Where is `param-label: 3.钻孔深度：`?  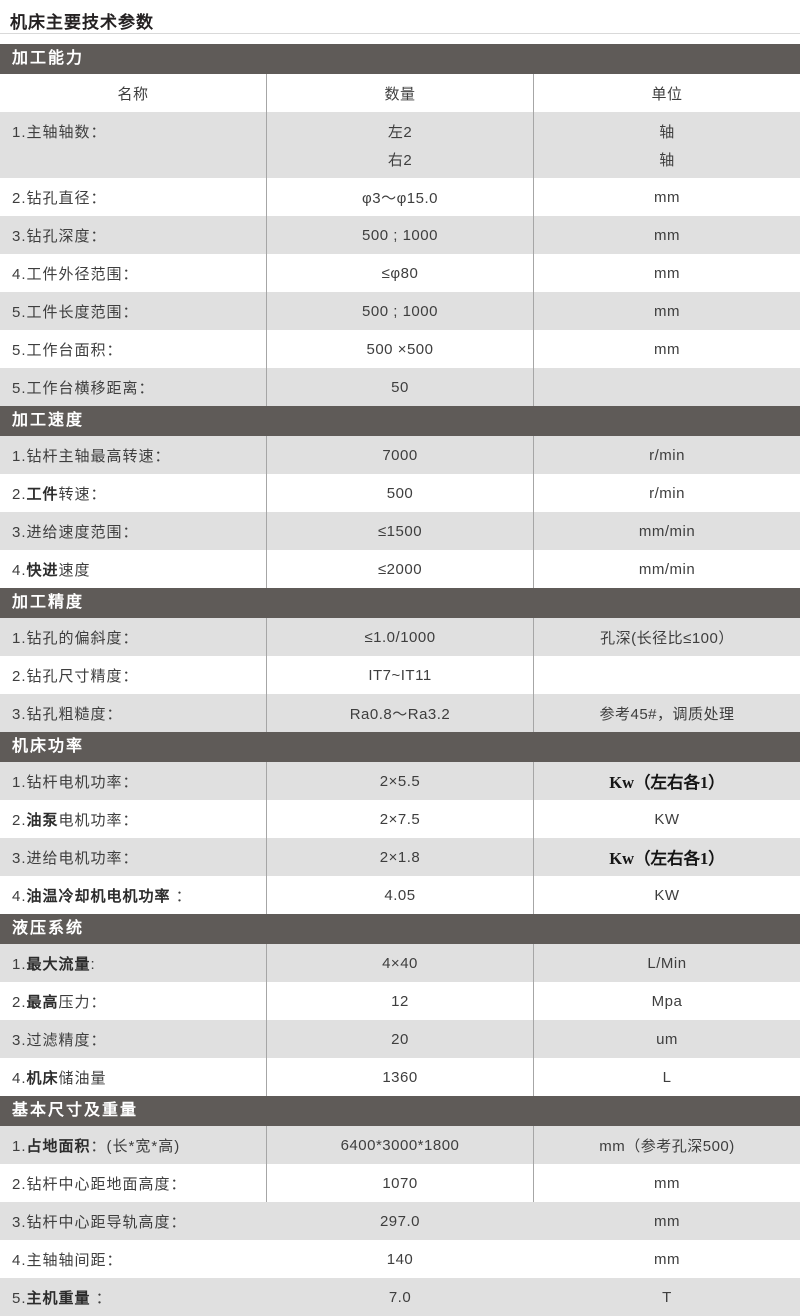
param-label: 3.钻孔深度： is located at coordinates (59, 235).